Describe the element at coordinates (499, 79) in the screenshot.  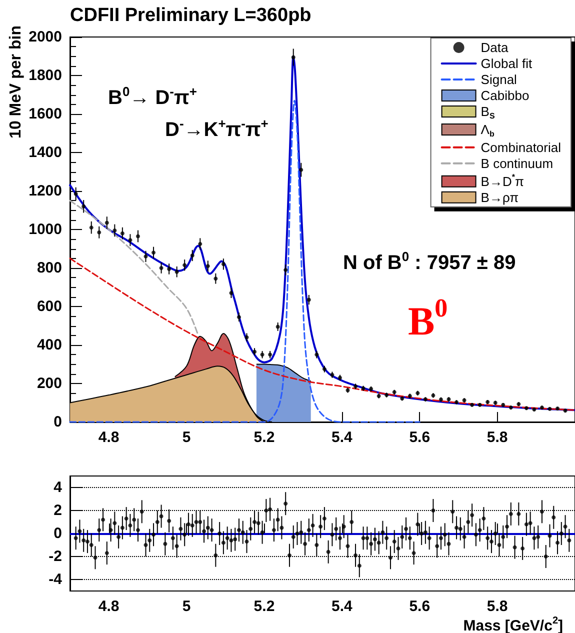
I see `legend-label: Signal` at that location.